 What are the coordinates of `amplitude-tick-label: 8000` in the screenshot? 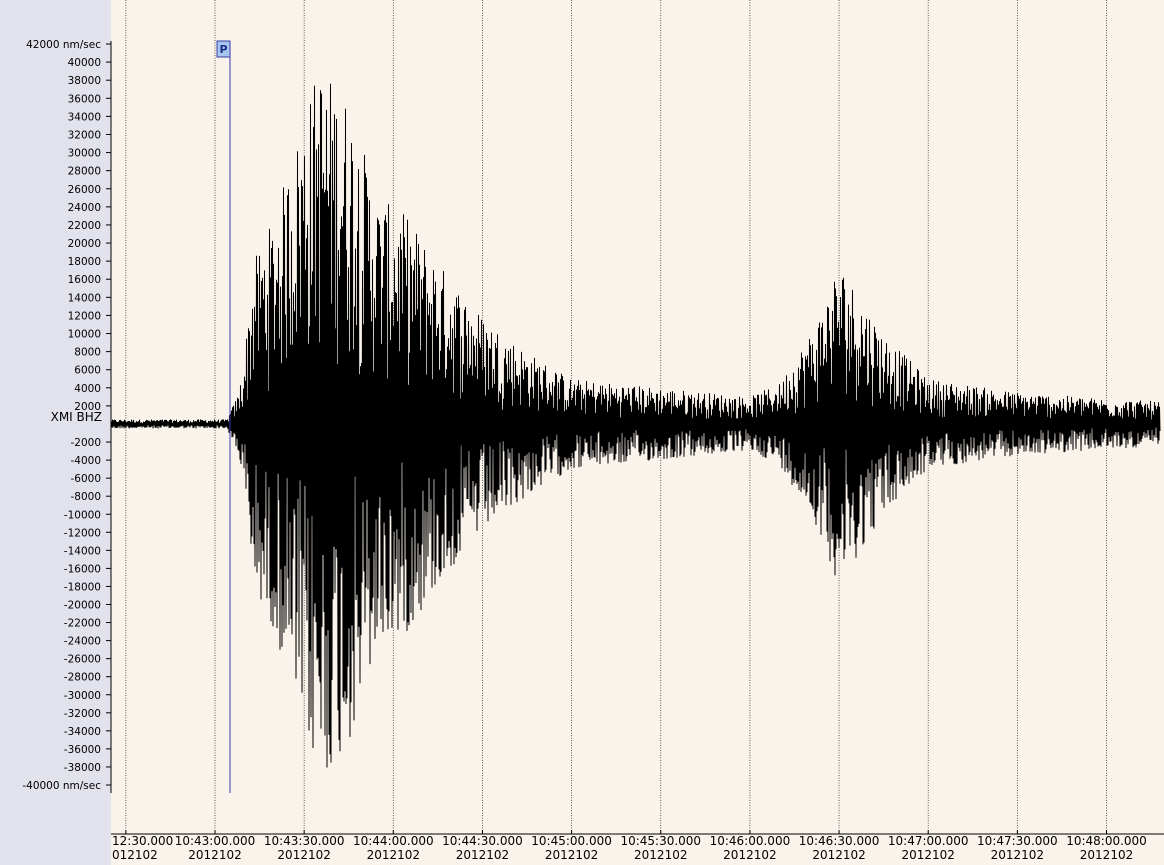 It's located at (87, 353).